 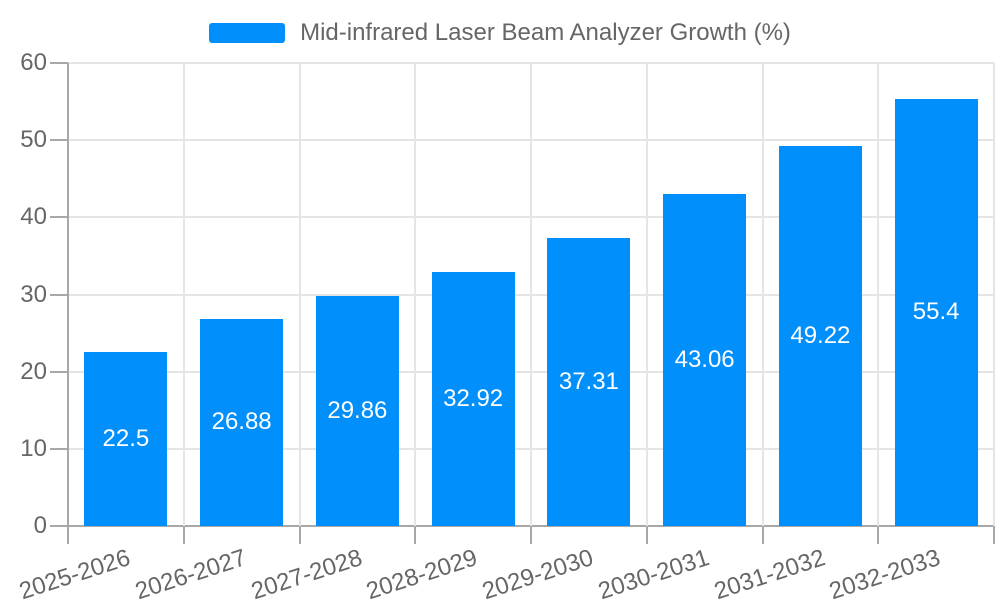 What do you see at coordinates (40, 525) in the screenshot?
I see `y-axis-label: 0` at bounding box center [40, 525].